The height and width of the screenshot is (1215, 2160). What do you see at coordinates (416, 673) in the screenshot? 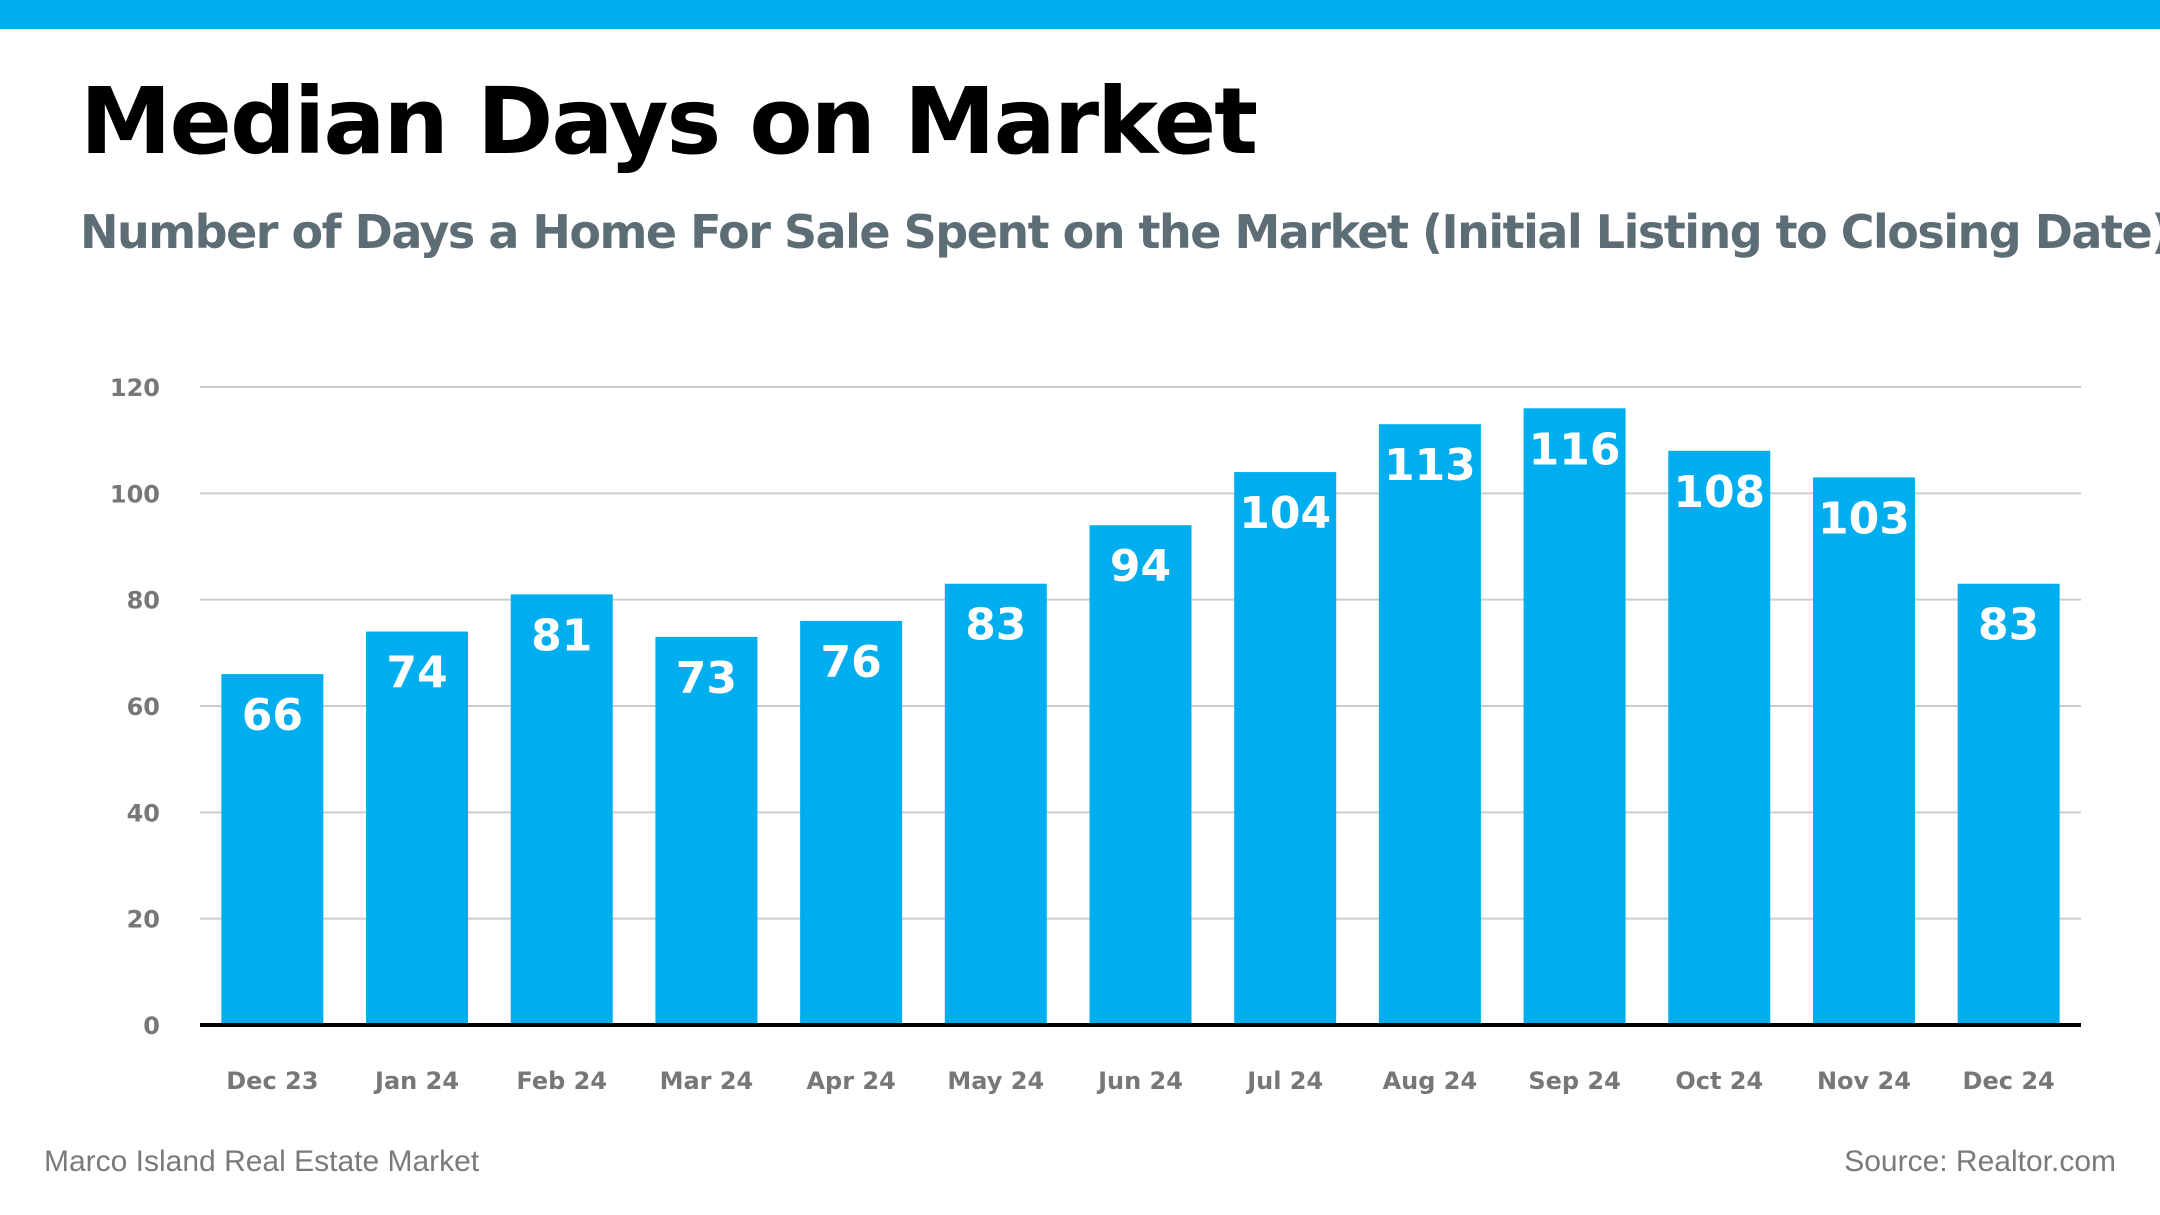
I see `data-label: 74` at bounding box center [416, 673].